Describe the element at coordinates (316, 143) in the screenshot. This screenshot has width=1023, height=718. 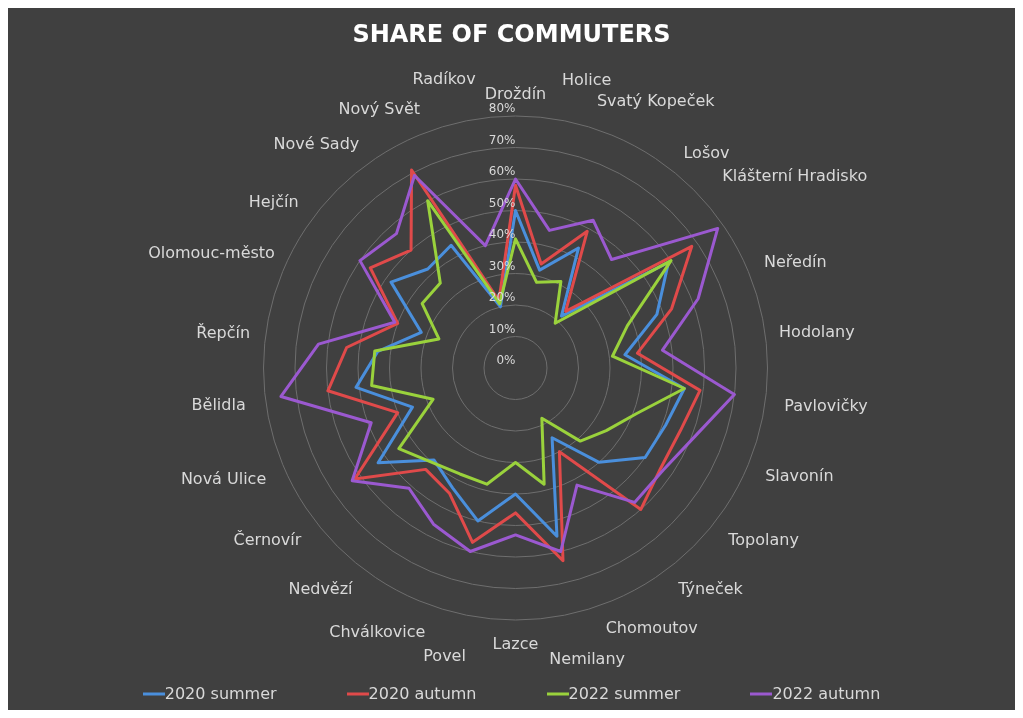
I see `spoke-label: Nové Sady` at that location.